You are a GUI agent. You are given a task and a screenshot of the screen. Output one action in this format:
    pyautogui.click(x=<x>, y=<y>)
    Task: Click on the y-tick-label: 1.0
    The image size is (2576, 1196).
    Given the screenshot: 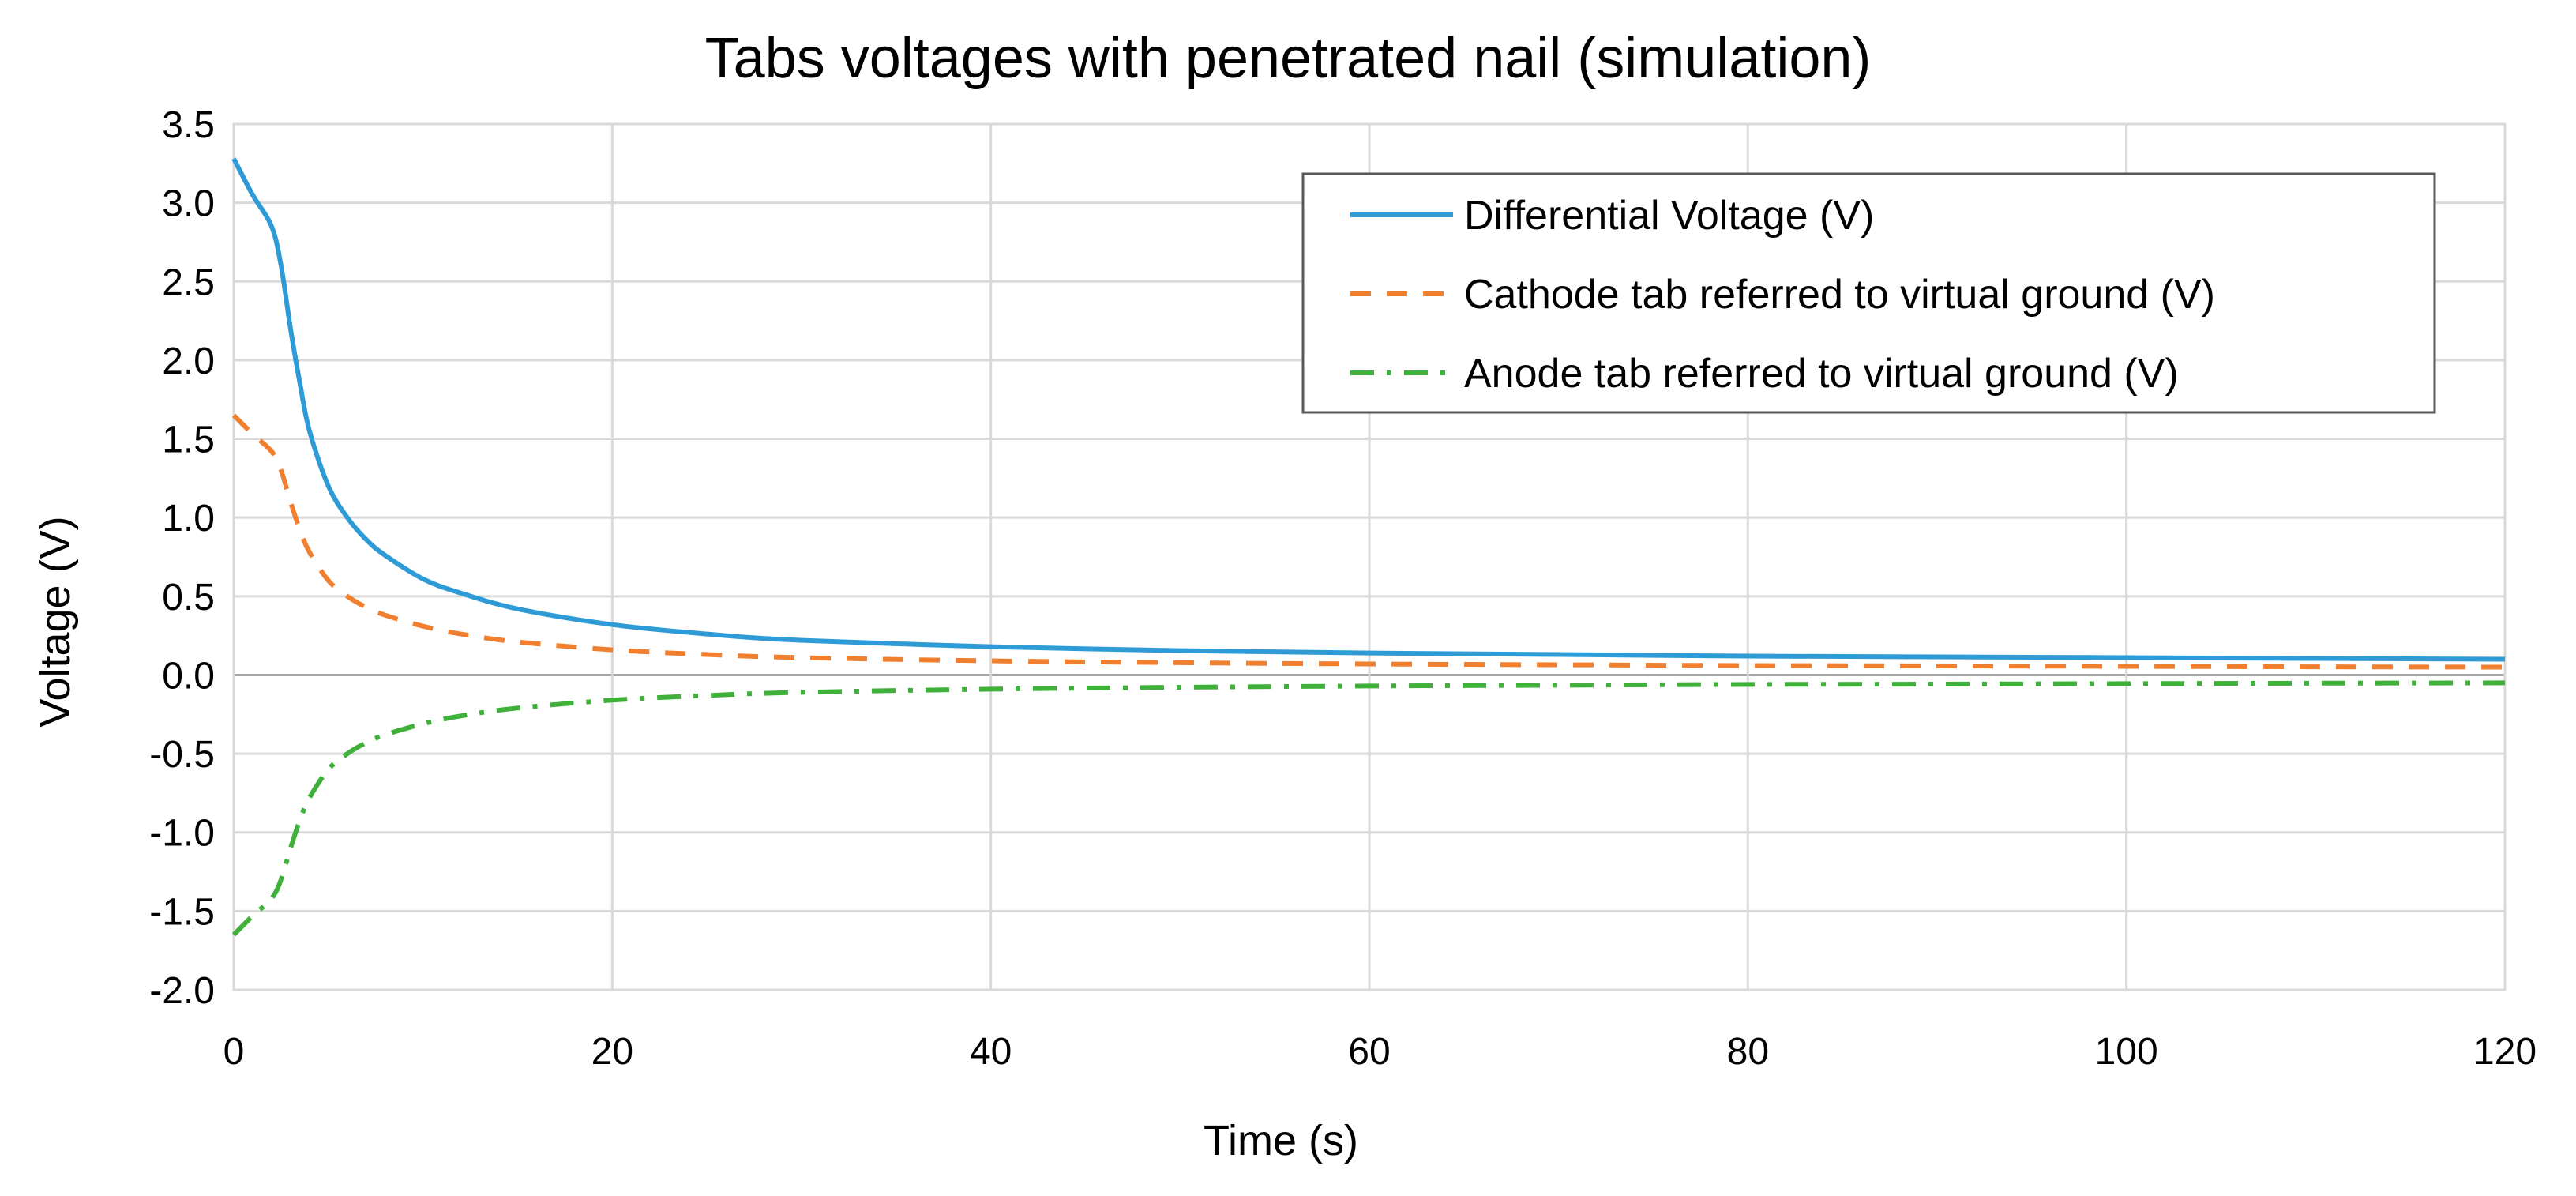 What is the action you would take?
    pyautogui.click(x=188, y=519)
    